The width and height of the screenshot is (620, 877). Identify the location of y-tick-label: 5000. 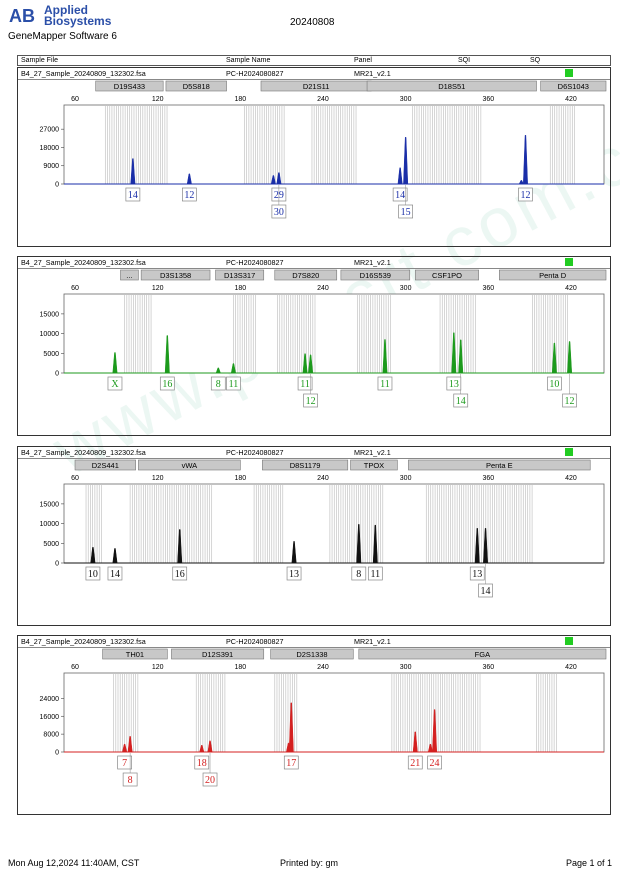
(51, 544).